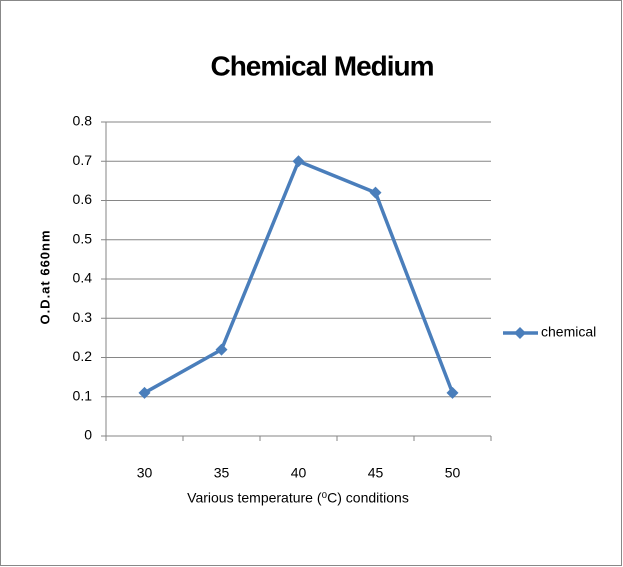  What do you see at coordinates (83, 121) in the screenshot?
I see `y-tick-label: 0.8` at bounding box center [83, 121].